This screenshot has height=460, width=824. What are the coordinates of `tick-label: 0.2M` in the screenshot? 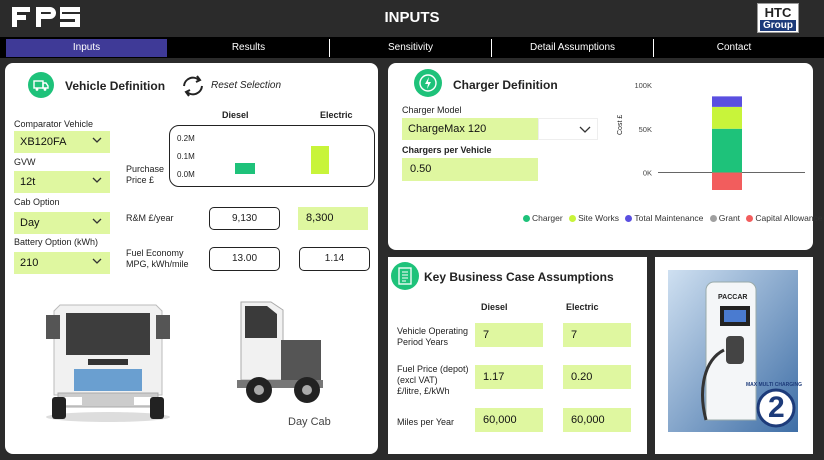 It's located at (186, 138).